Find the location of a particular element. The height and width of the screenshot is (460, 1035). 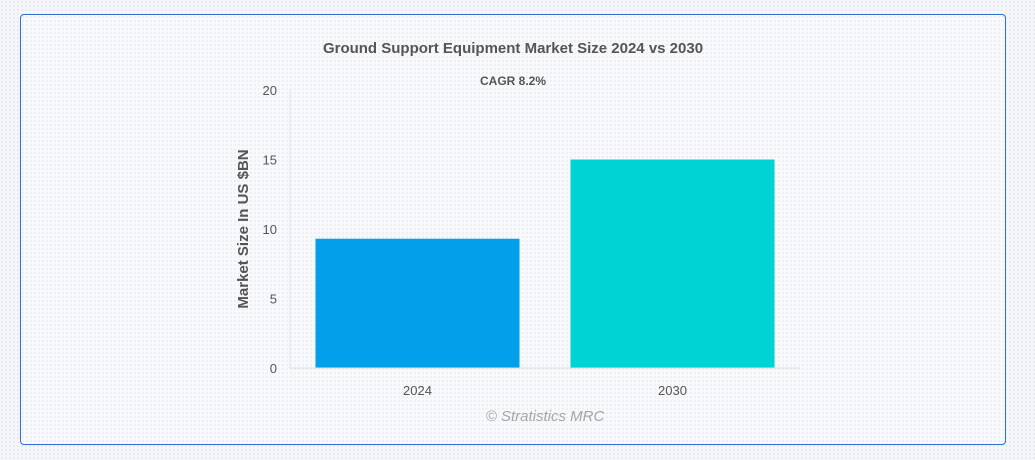

x-axis: 2024 2030 is located at coordinates (545, 382).